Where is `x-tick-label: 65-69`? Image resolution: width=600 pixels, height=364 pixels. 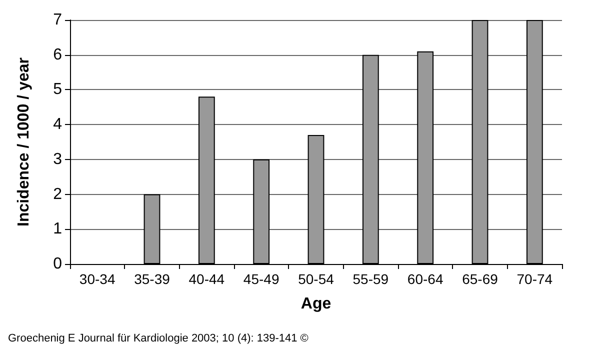
x-tick-label: 65-69 is located at coordinates (480, 279).